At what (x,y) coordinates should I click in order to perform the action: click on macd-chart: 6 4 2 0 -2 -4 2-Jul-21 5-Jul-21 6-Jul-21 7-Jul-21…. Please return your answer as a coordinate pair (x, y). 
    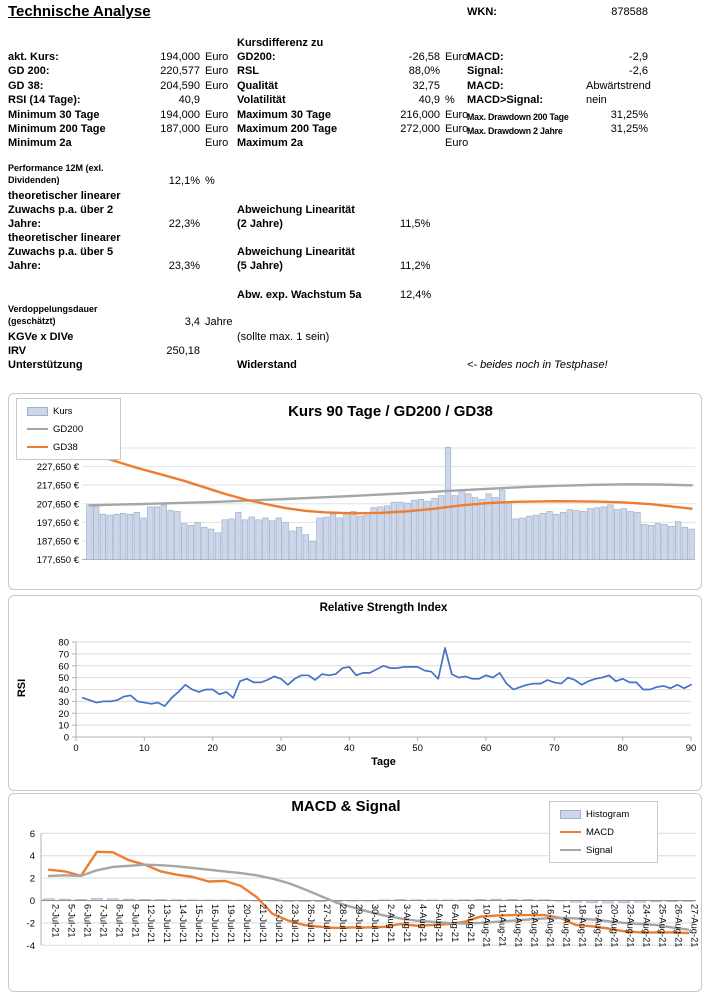
    Looking at the image, I should click on (363, 890).